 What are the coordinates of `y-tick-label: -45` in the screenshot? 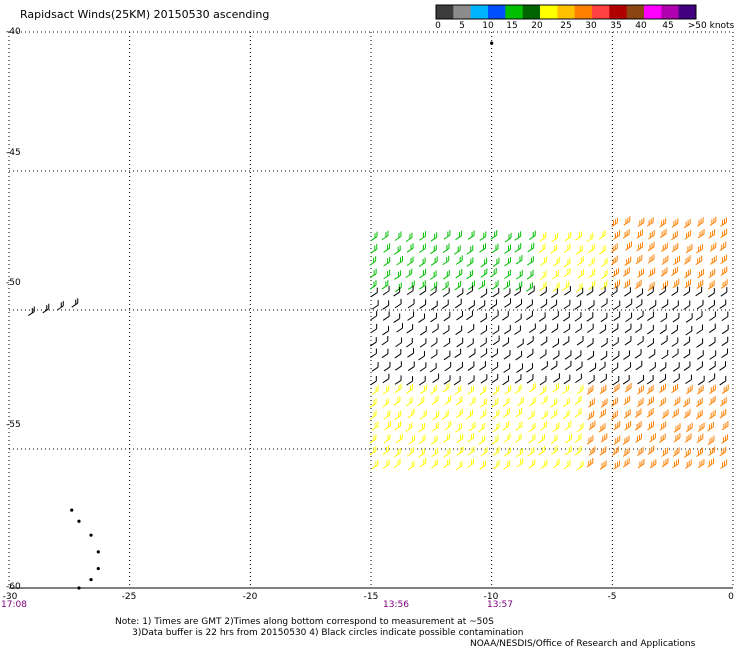 It's located at (13, 153).